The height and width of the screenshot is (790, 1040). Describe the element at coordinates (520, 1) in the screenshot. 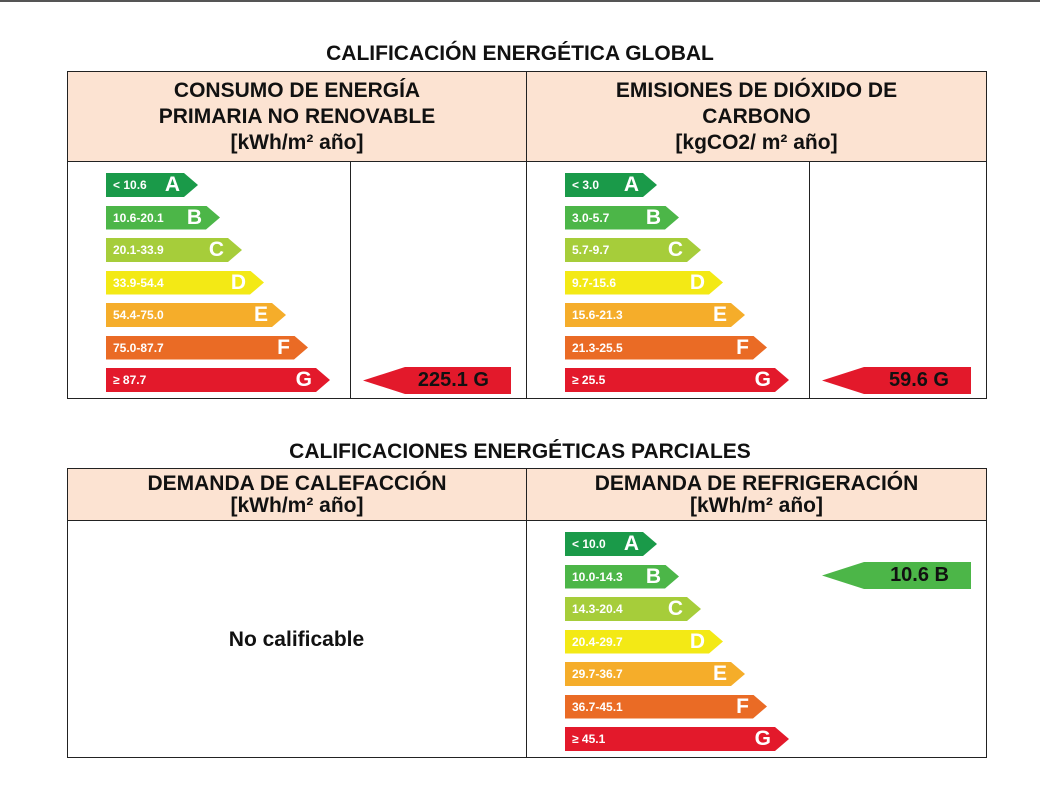

I see `top-border-line` at that location.